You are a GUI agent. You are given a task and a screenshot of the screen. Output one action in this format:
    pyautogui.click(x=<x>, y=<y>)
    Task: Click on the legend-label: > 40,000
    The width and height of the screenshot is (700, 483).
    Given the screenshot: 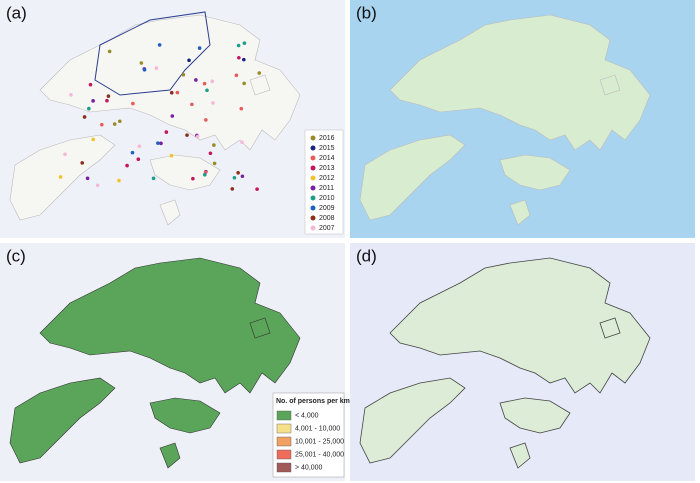 What is the action you would take?
    pyautogui.click(x=309, y=467)
    